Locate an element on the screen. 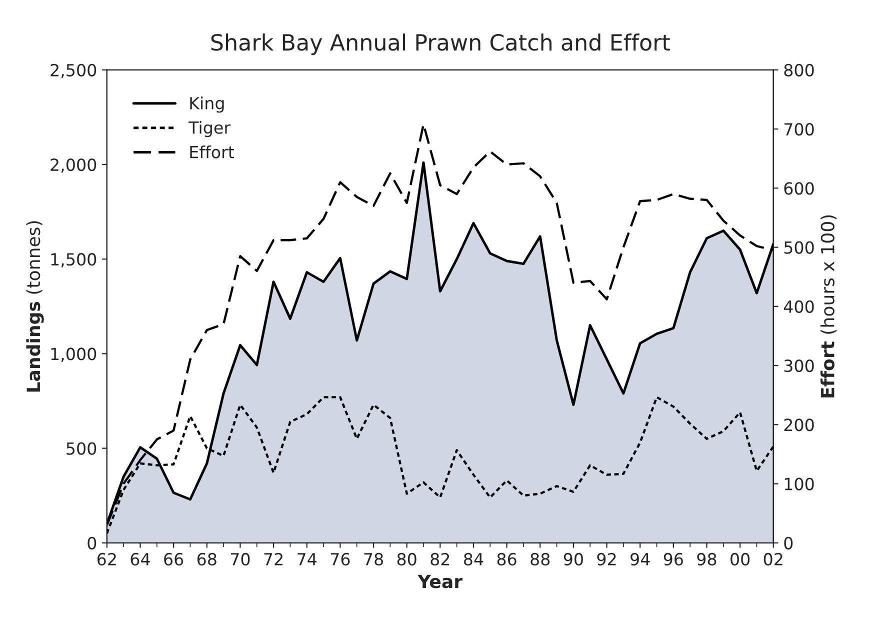 The height and width of the screenshot is (624, 891). x-tick-label: 76 is located at coordinates (340, 559).